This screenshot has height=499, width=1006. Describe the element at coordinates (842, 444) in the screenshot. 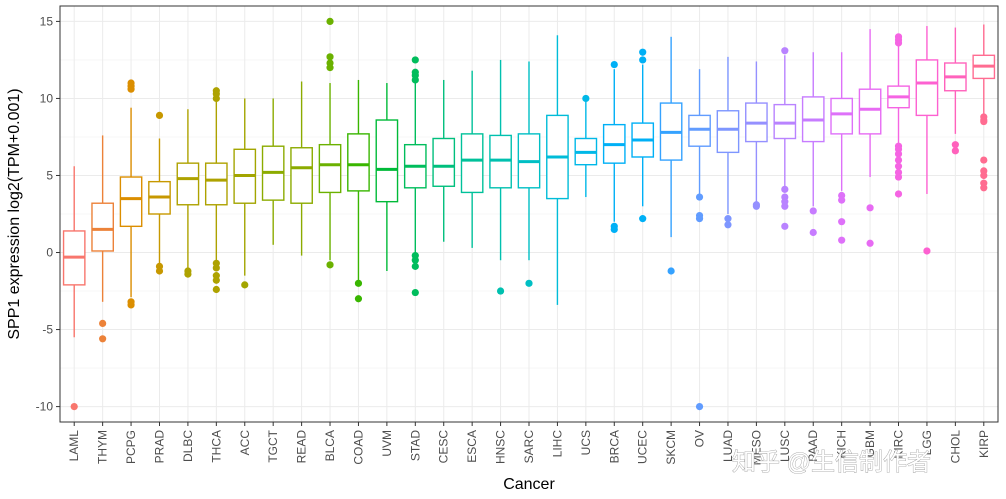

I see `x-tick-label: KICH` at that location.